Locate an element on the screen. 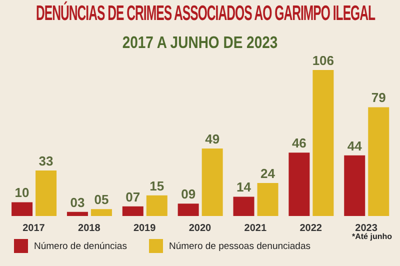 The height and width of the screenshot is (266, 400). chart-title: DENÚNCIAS DE CRIMES ASSOCIADOS AO GARIMPO ILEGAL is located at coordinates (206, 14).